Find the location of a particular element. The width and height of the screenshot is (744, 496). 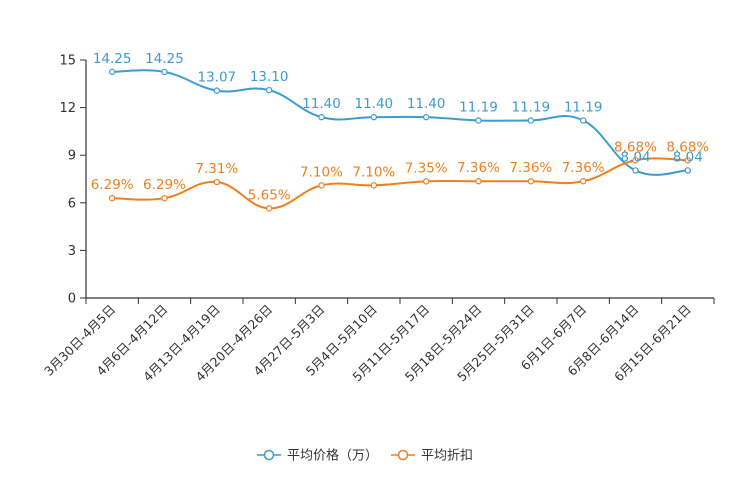

y-tick-label: 6 is located at coordinates (72, 203).